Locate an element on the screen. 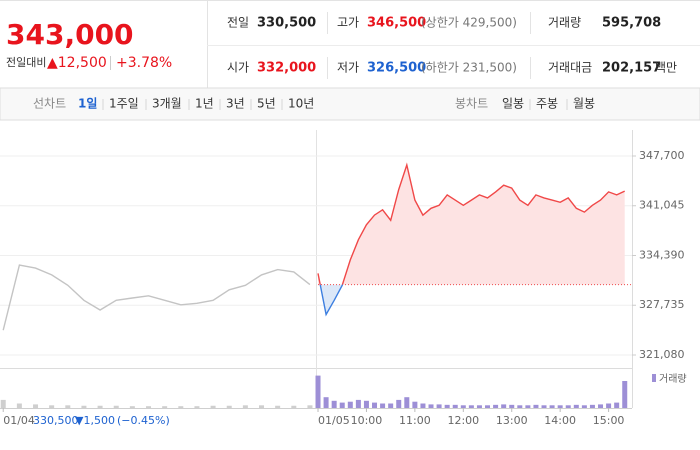 The image size is (700, 450). tab: 10년 is located at coordinates (301, 104).